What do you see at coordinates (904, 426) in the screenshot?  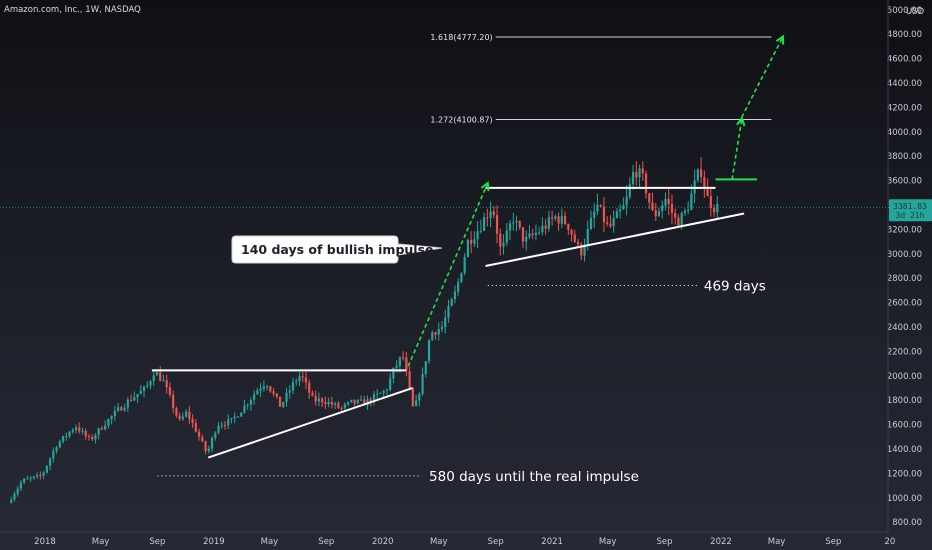 I see `price-tick-label: 1600.00` at bounding box center [904, 426].